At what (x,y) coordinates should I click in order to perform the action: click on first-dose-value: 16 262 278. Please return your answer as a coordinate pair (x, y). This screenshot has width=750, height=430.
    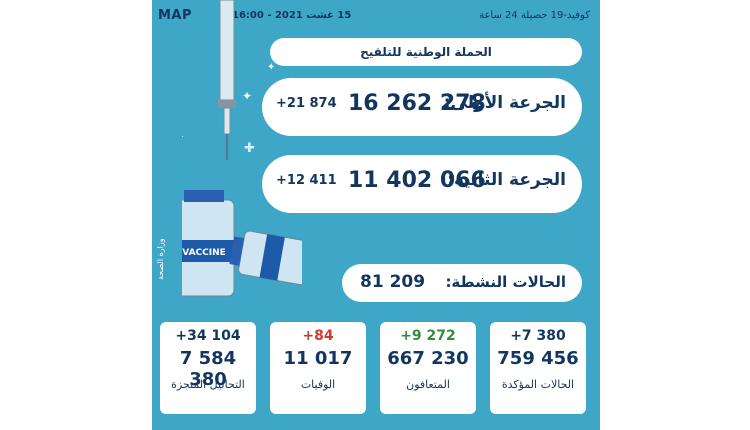
    Looking at the image, I should click on (417, 103).